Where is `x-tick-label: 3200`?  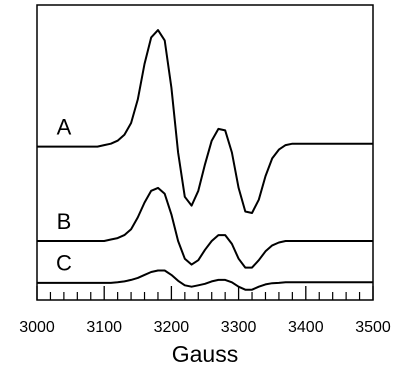
x-tick-label: 3200 is located at coordinates (172, 327).